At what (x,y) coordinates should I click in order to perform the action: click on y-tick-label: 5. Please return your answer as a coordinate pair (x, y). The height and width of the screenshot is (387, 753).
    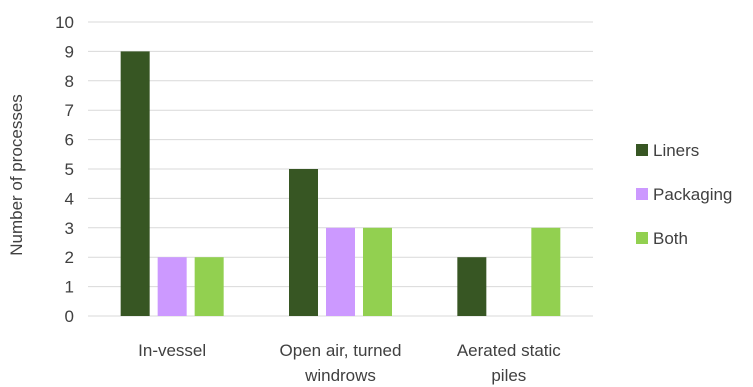
    Looking at the image, I should click on (69, 169).